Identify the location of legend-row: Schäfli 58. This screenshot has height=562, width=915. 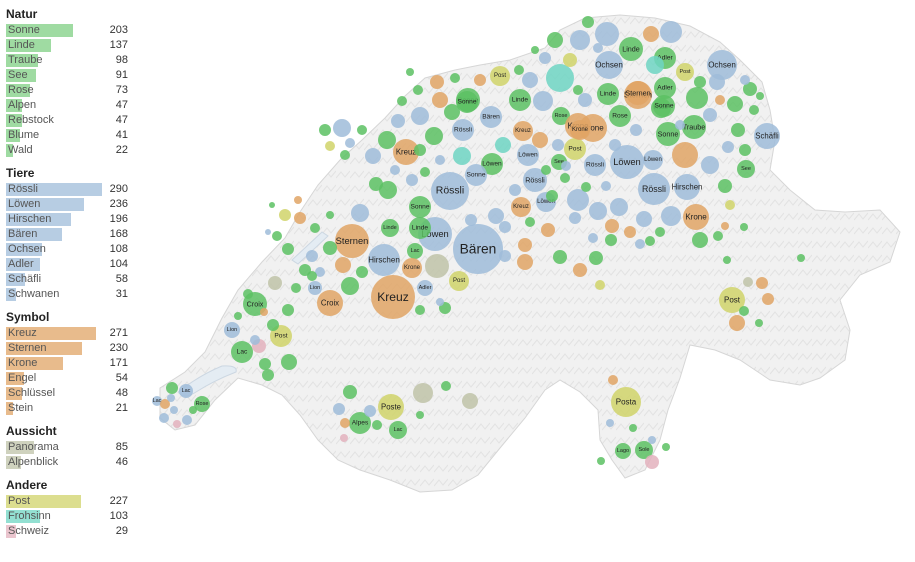
(67, 279).